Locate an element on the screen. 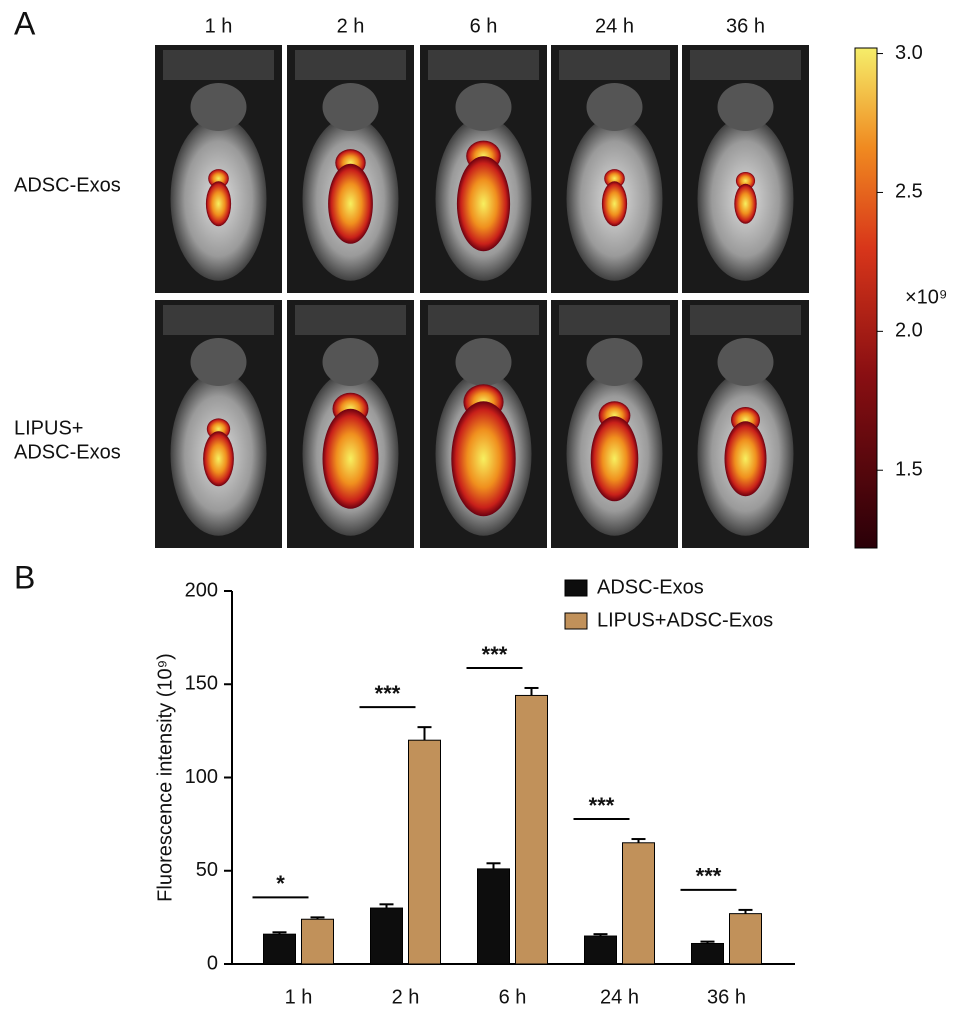 The height and width of the screenshot is (1023, 969). panel-label: B is located at coordinates (24, 577).